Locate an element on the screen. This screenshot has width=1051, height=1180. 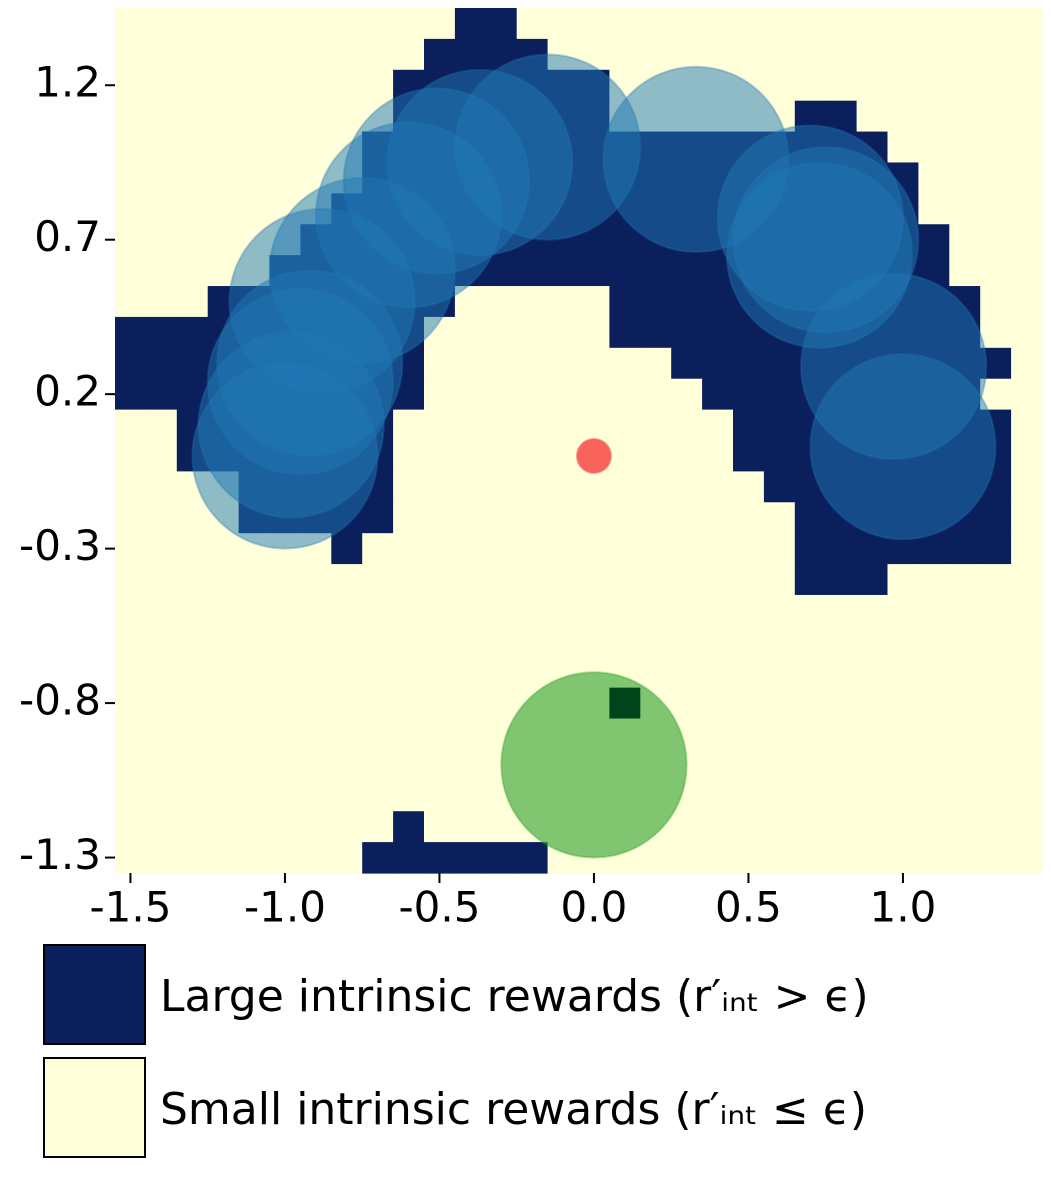
legend-label: Large intrinsic rewards (r′ᵢₙₜ > ϵ) is located at coordinates (514, 996).